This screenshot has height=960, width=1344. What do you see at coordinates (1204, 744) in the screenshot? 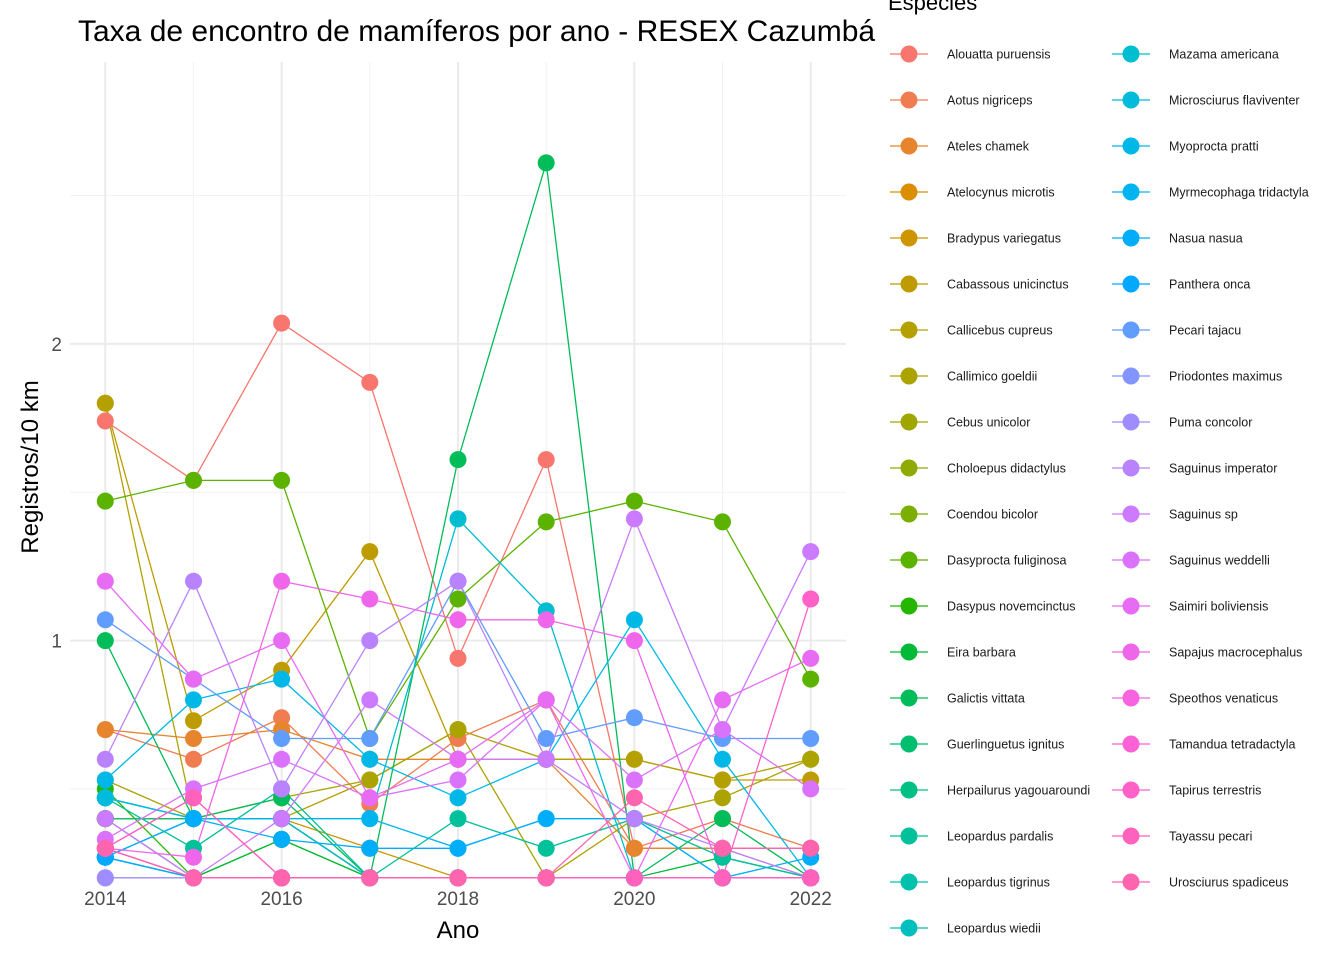
I see `legend-item: Tamandua tetradactyla` at bounding box center [1204, 744].